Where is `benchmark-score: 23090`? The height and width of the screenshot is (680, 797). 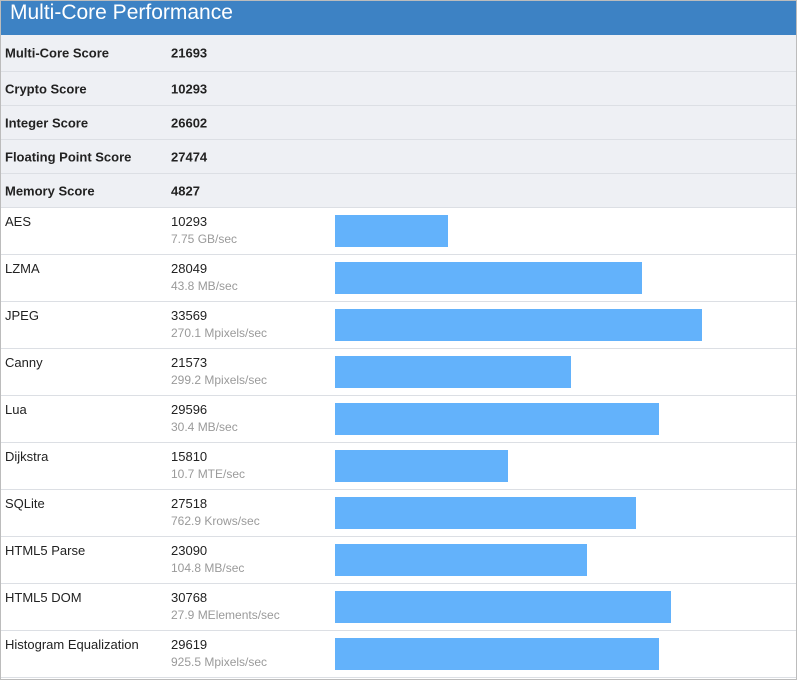 benchmark-score: 23090 is located at coordinates (189, 550).